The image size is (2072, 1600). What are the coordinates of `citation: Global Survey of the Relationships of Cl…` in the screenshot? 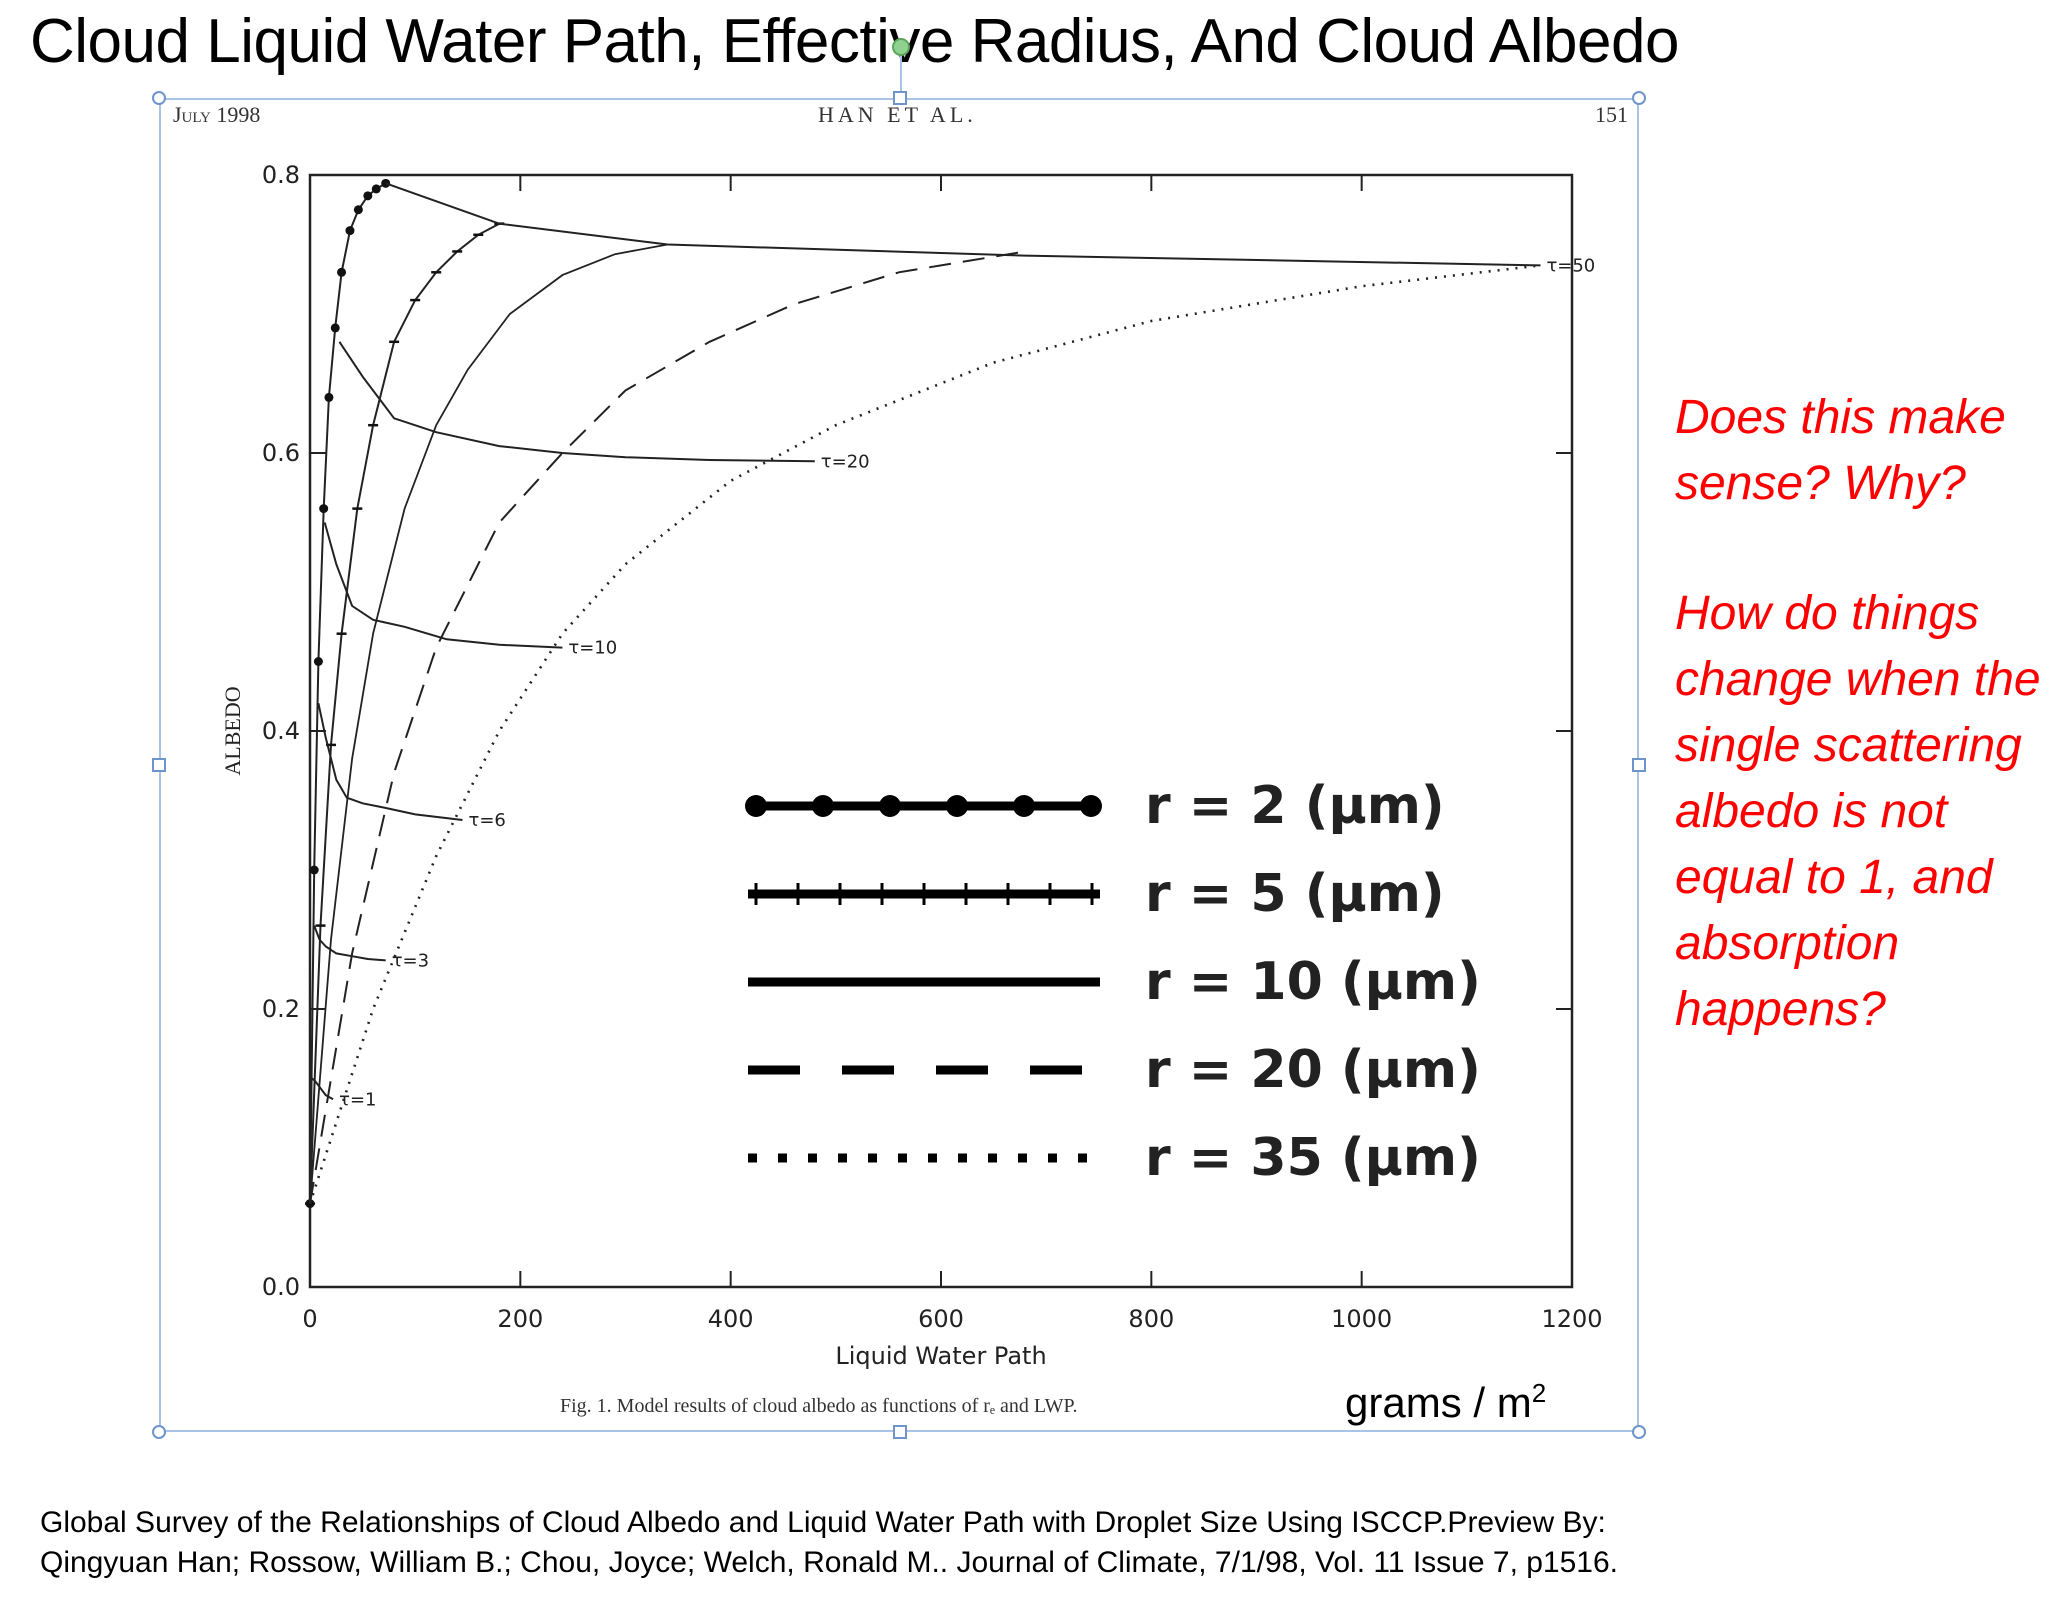 It's located at (1040, 1543).